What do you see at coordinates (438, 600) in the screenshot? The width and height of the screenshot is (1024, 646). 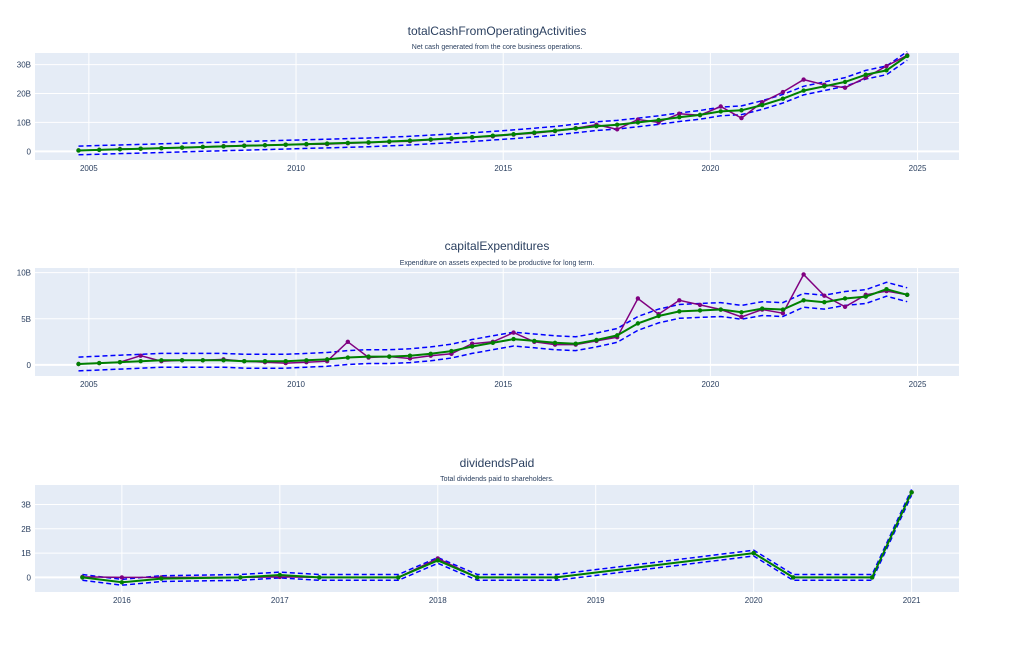 I see `x-tick-label: 2018` at bounding box center [438, 600].